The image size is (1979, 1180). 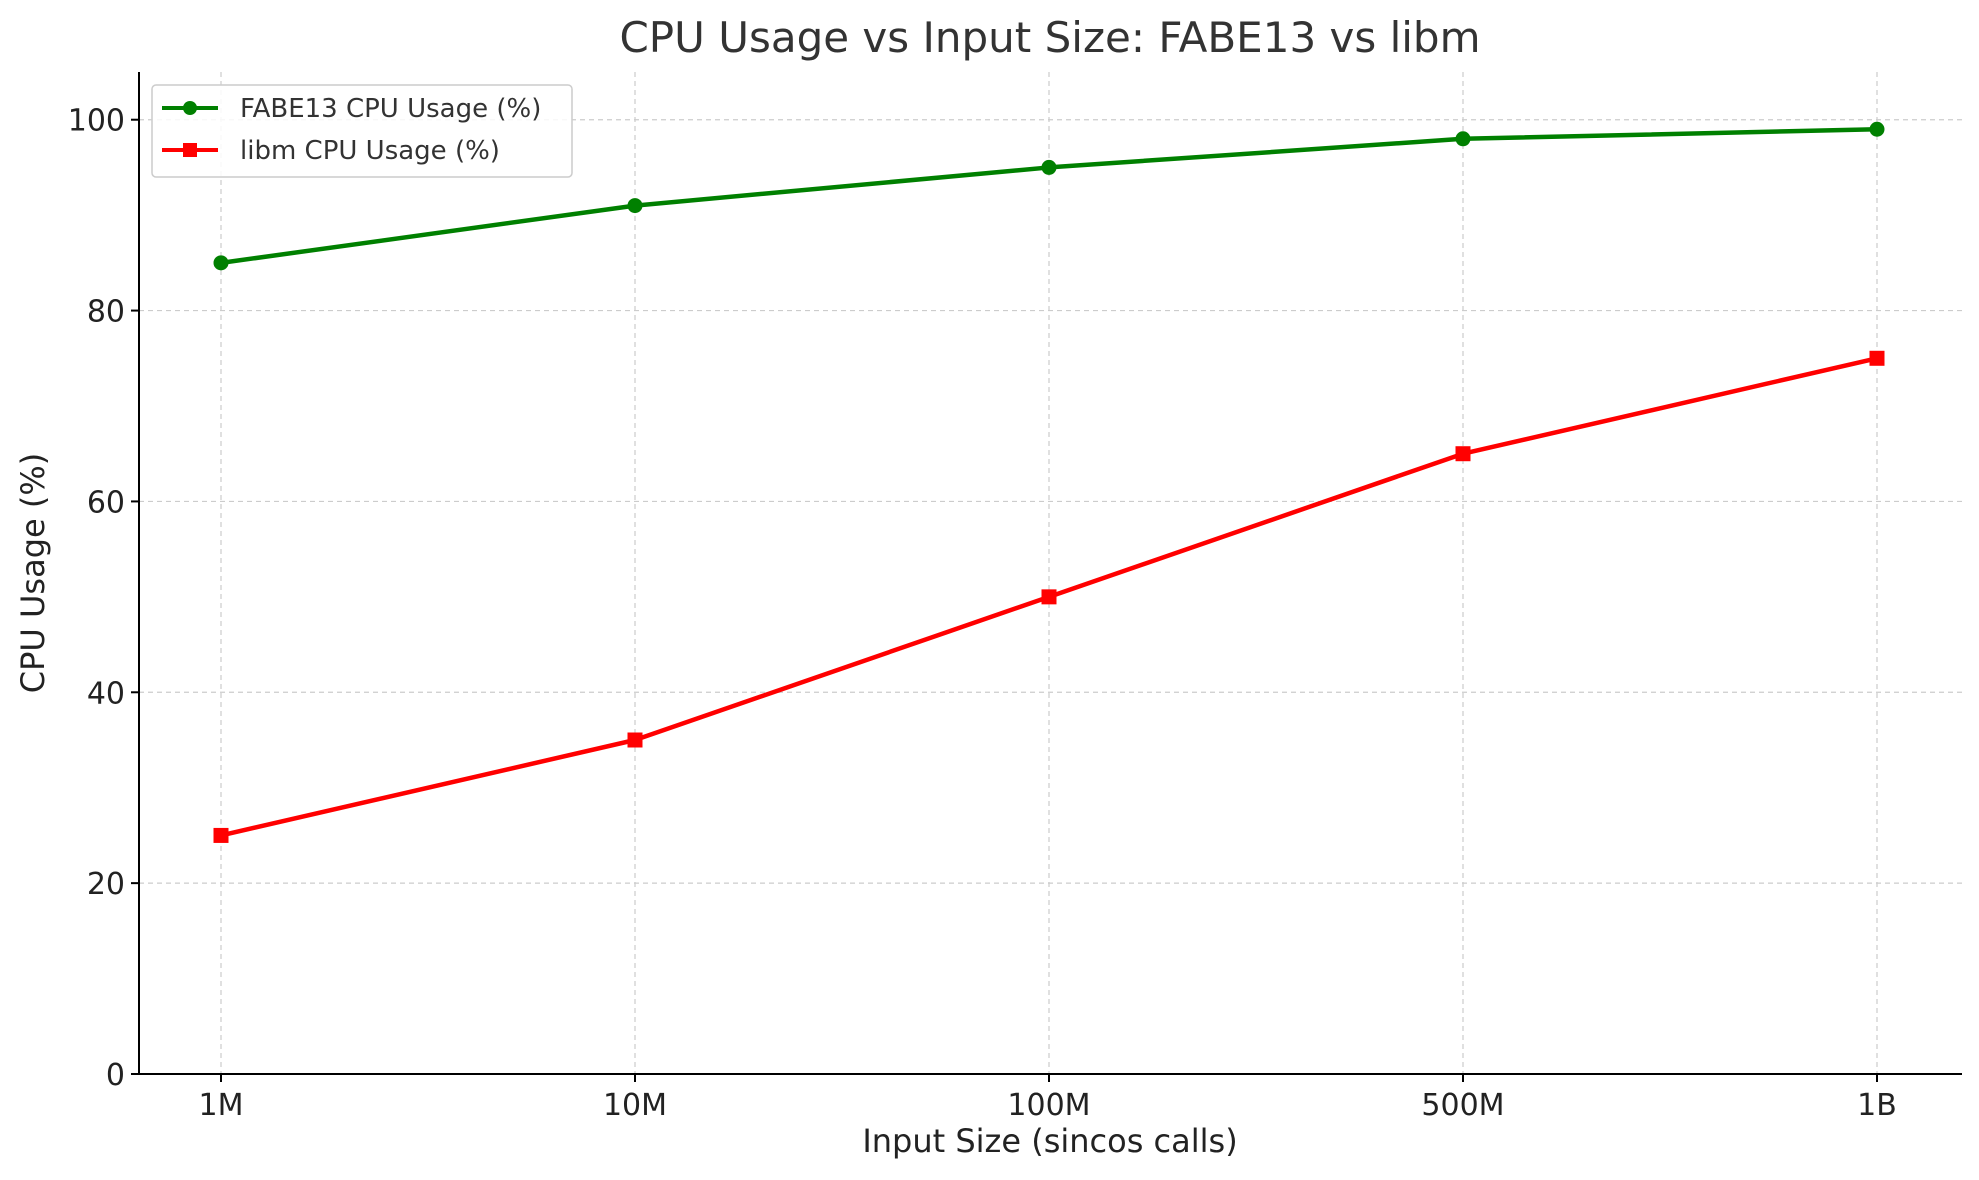 I want to click on legend: FABE13 CPU Usage (%) libm CPU Usage (%), so click(x=362, y=131).